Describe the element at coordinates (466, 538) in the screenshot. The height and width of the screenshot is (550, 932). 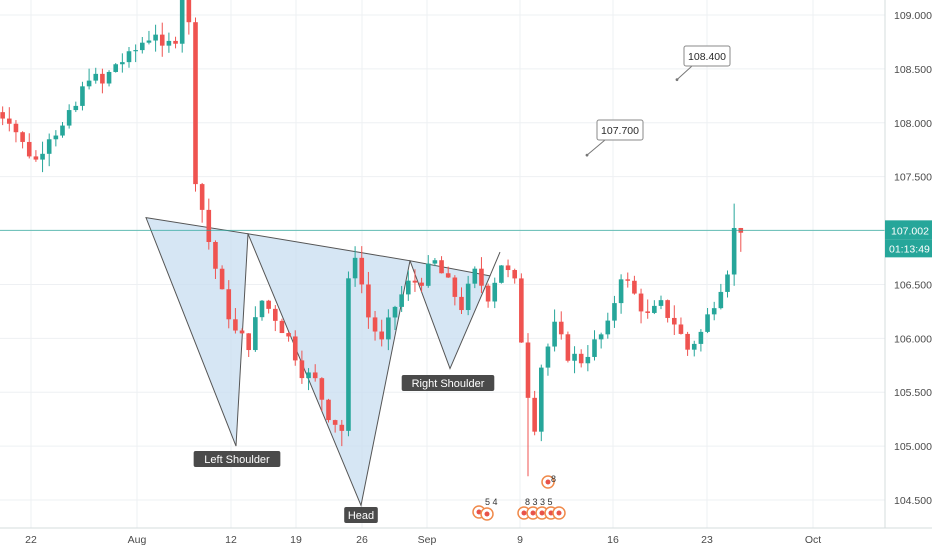
I see `time-axis: 22 Aug 12 19 26 Sep 9 16 23 Oct` at that location.